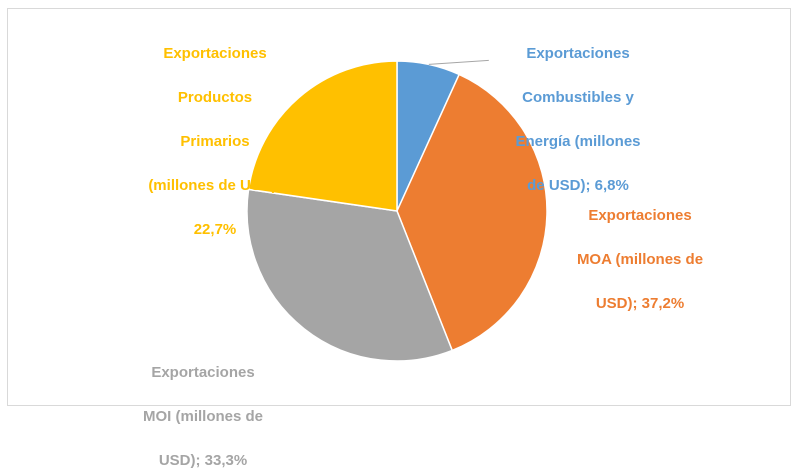  Describe the element at coordinates (578, 97) in the screenshot. I see `slice-label-line: Combustibles y` at that location.